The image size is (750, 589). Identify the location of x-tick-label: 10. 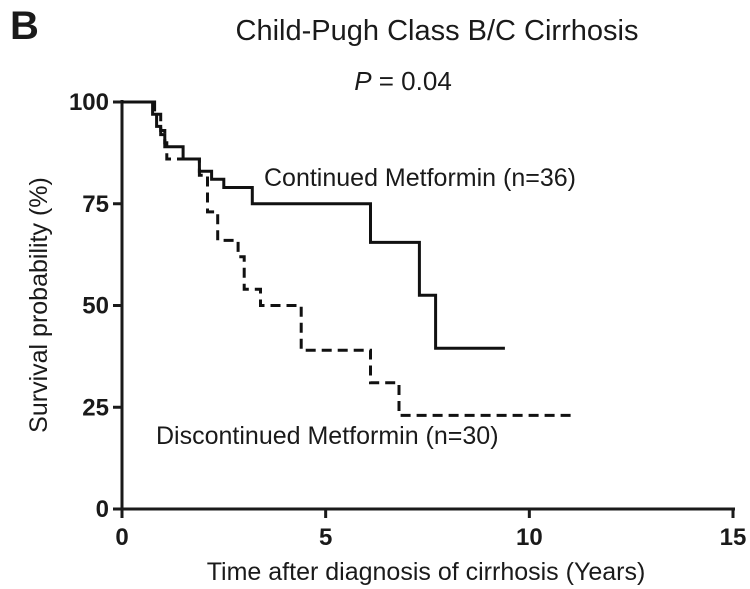
(529, 537).